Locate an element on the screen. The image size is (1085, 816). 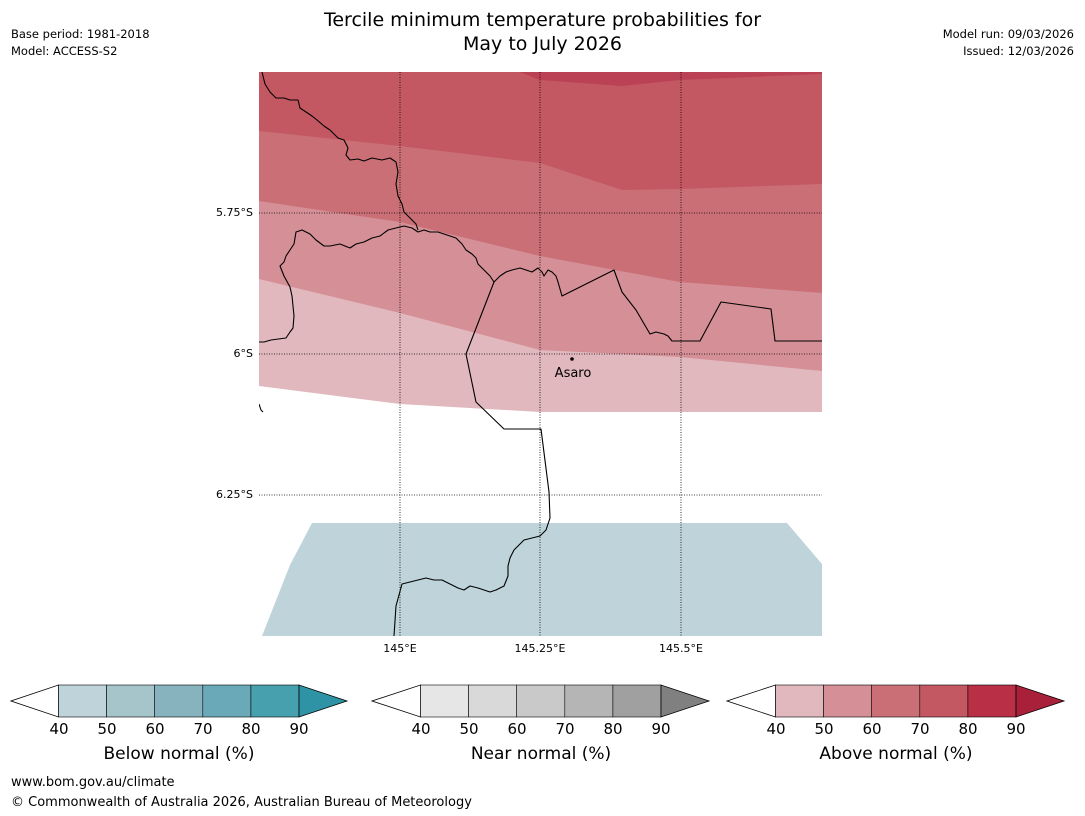
cb-near-tick-70: 70 is located at coordinates (565, 729).